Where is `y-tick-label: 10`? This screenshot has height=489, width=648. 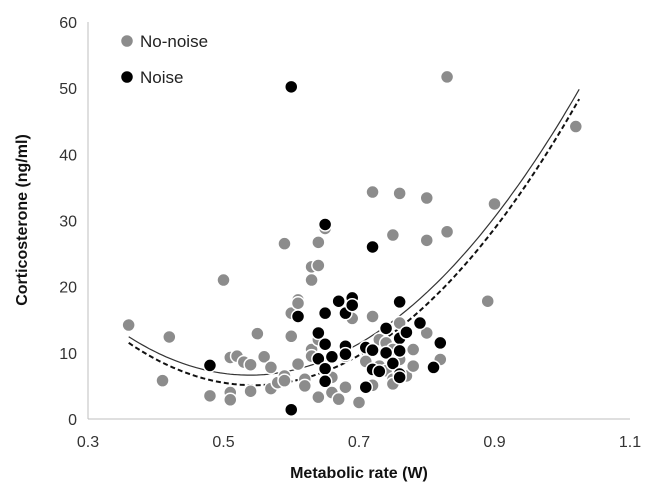
y-tick-label: 10 is located at coordinates (68, 354).